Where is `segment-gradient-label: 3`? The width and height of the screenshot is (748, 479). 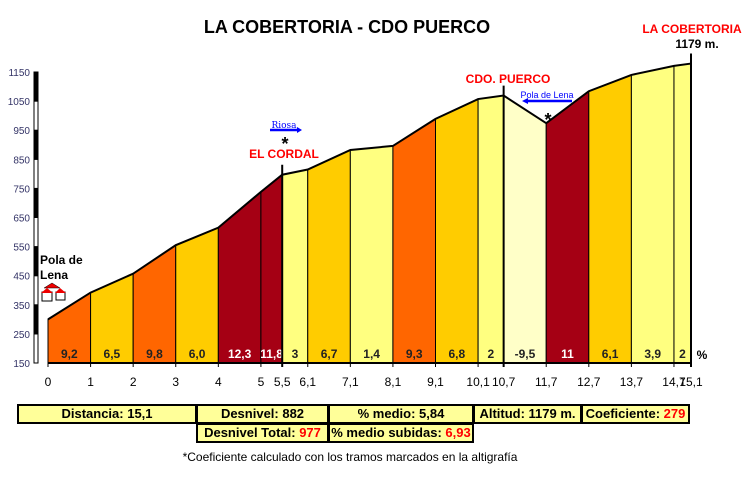
segment-gradient-label: 3 is located at coordinates (295, 354).